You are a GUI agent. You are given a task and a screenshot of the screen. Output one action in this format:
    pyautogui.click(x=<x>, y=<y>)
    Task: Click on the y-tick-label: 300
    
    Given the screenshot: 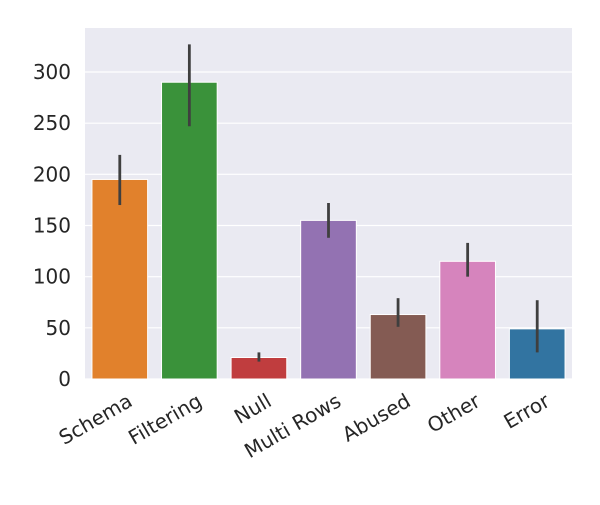 What is the action you would take?
    pyautogui.click(x=52, y=72)
    